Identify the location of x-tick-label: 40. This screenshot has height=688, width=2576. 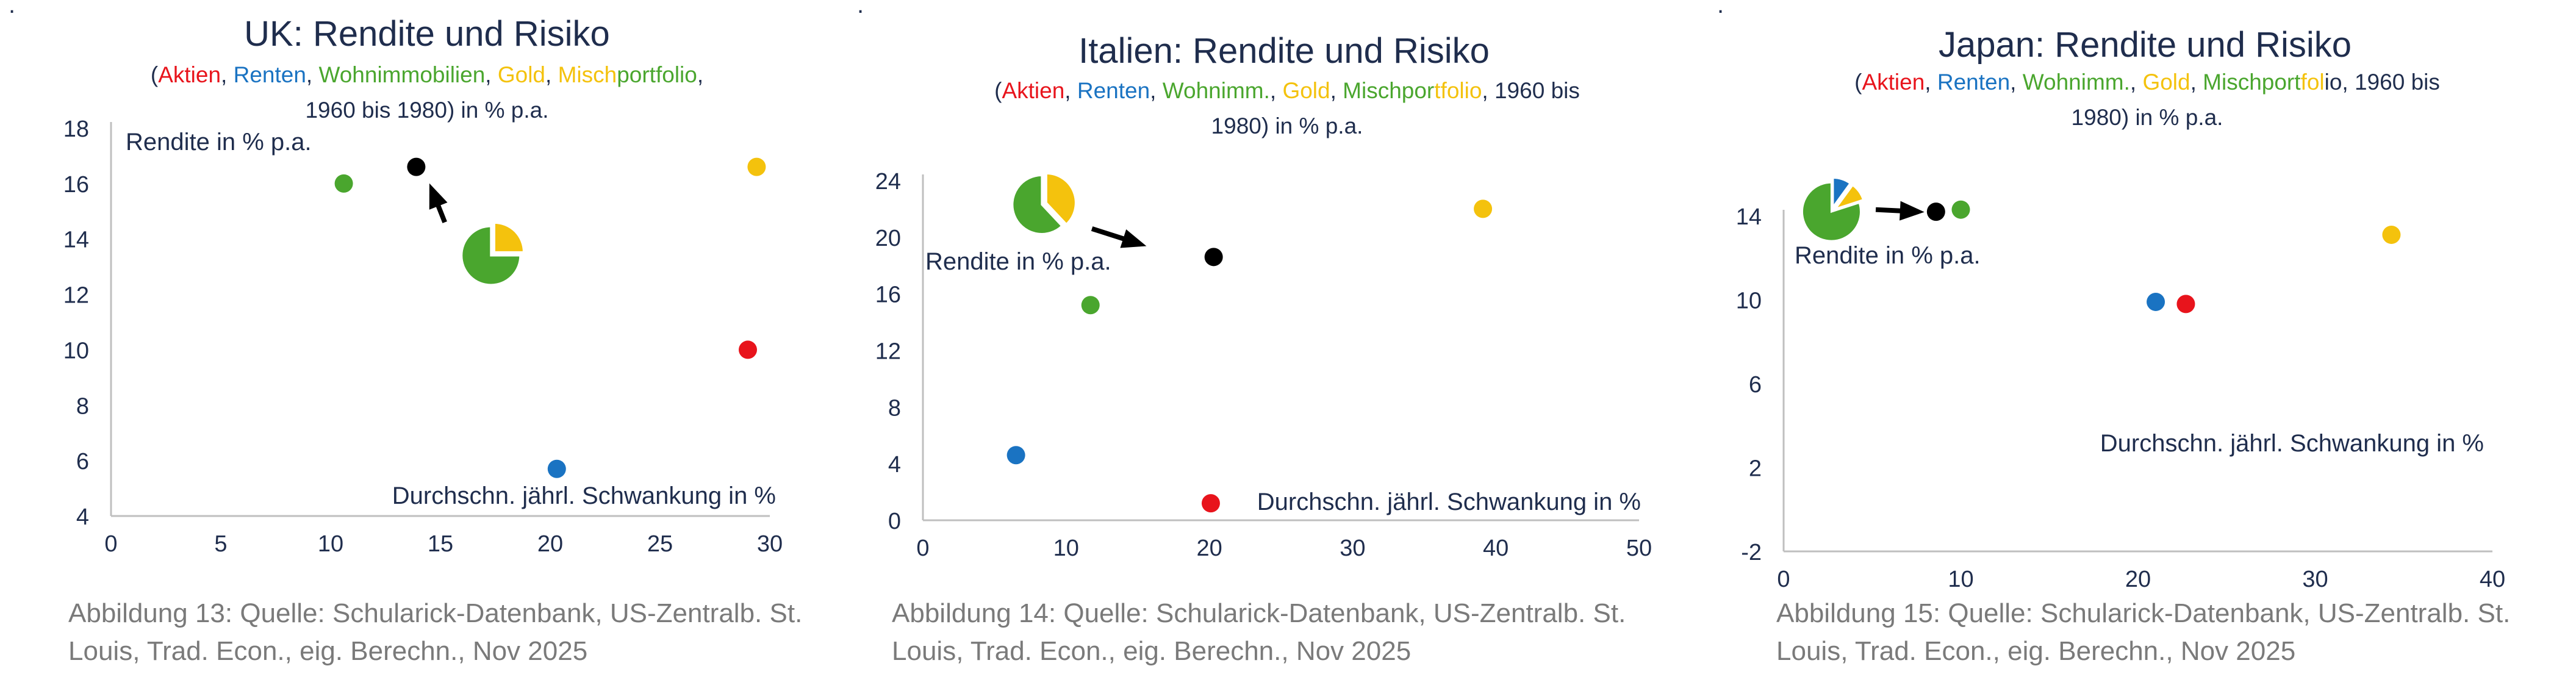
(1496, 548).